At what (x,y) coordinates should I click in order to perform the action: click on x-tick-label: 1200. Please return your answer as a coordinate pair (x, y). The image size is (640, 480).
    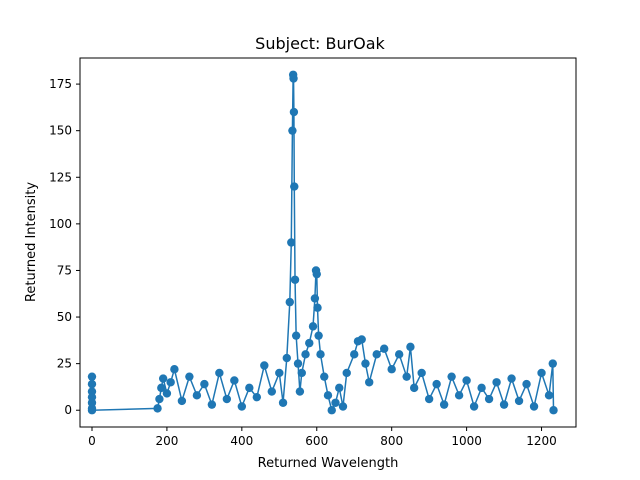
    Looking at the image, I should click on (541, 441).